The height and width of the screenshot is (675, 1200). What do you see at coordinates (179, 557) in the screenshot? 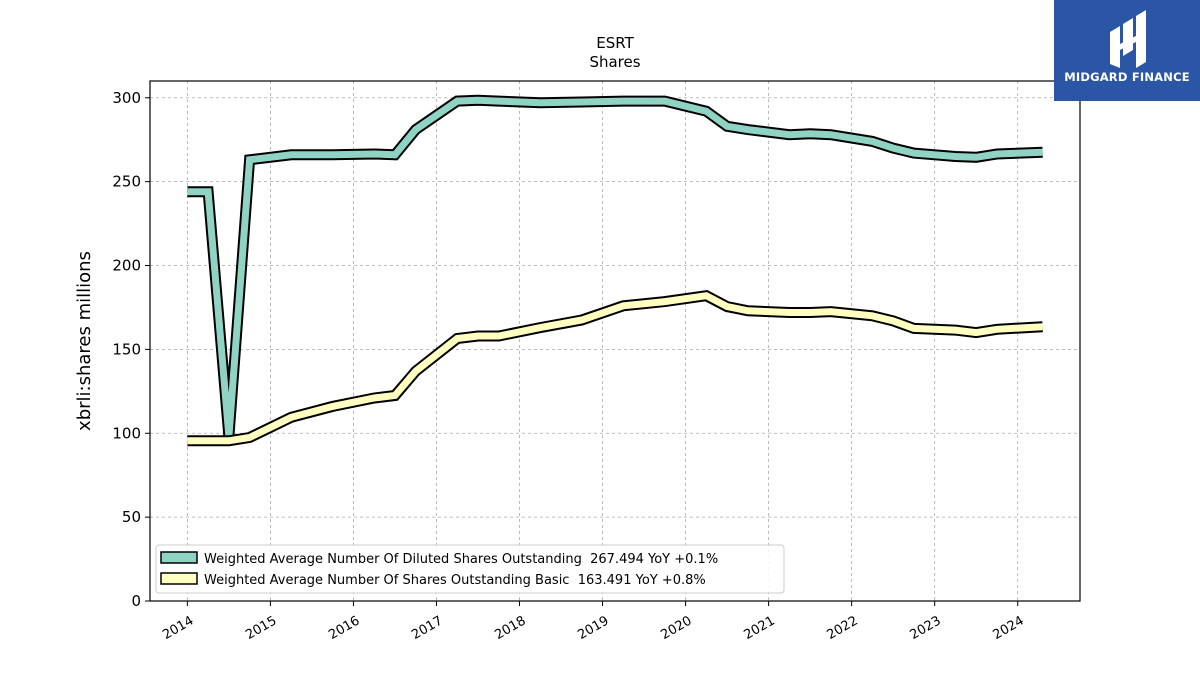
I see `legend-swatch-diluted` at bounding box center [179, 557].